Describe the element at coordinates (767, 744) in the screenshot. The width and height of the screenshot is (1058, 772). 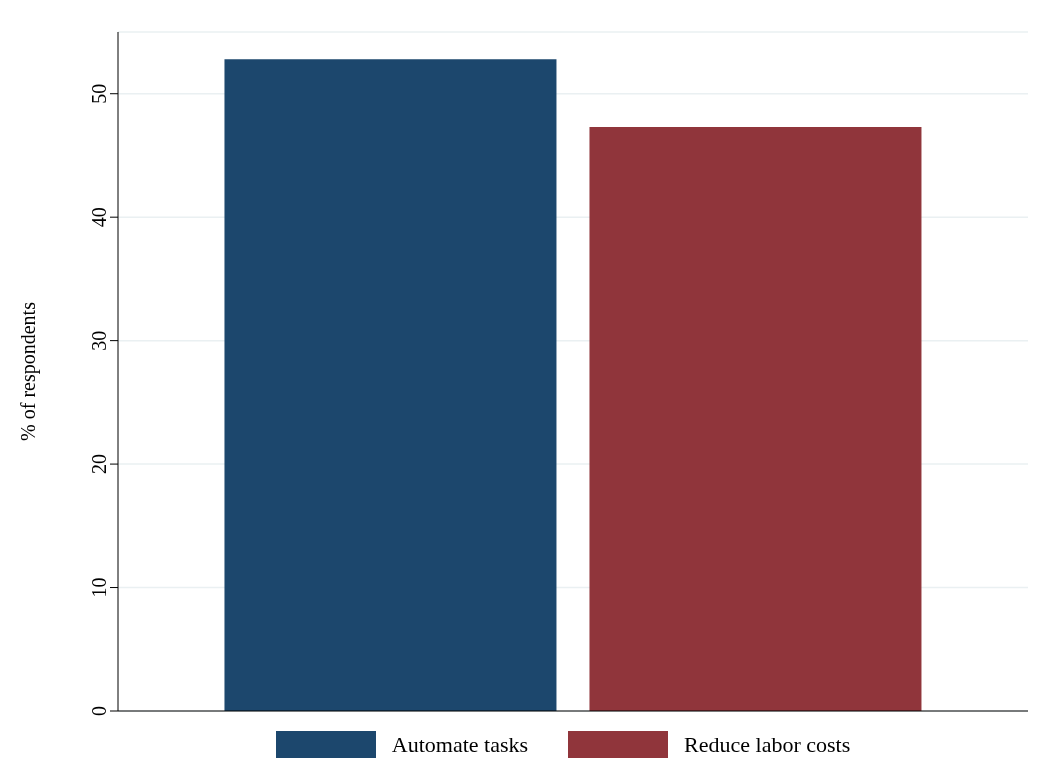
I see `legend-label: Reduce labor costs` at that location.